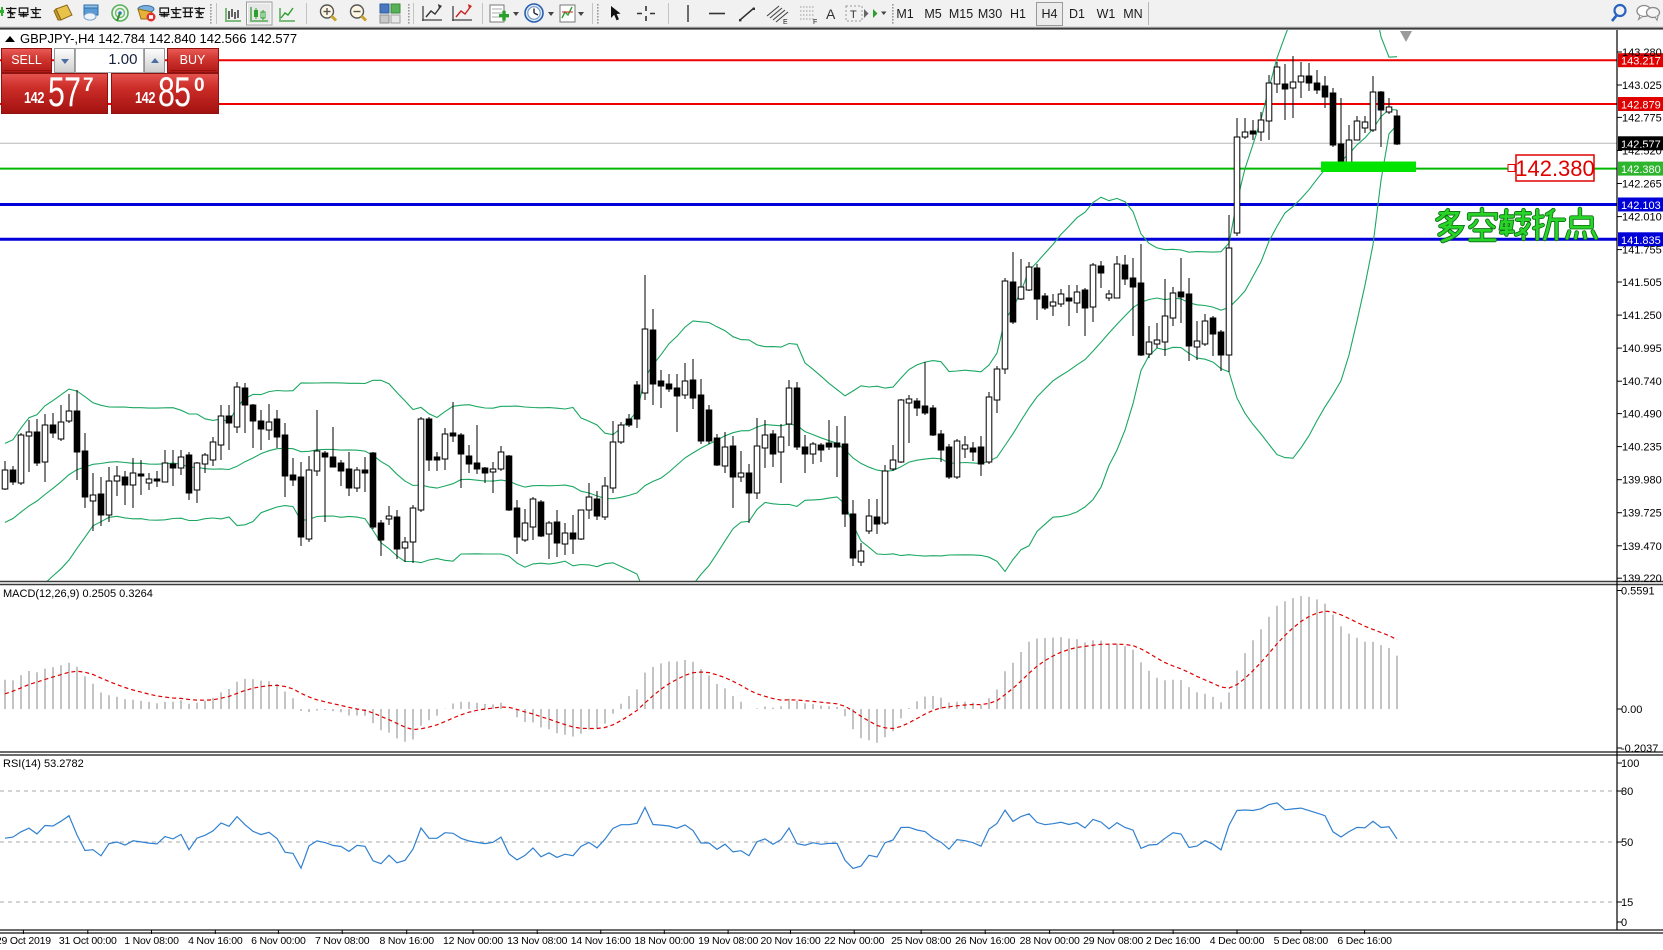 This screenshot has width=1663, height=950. Describe the element at coordinates (1642, 283) in the screenshot. I see `svg-text: 141.505` at that location.